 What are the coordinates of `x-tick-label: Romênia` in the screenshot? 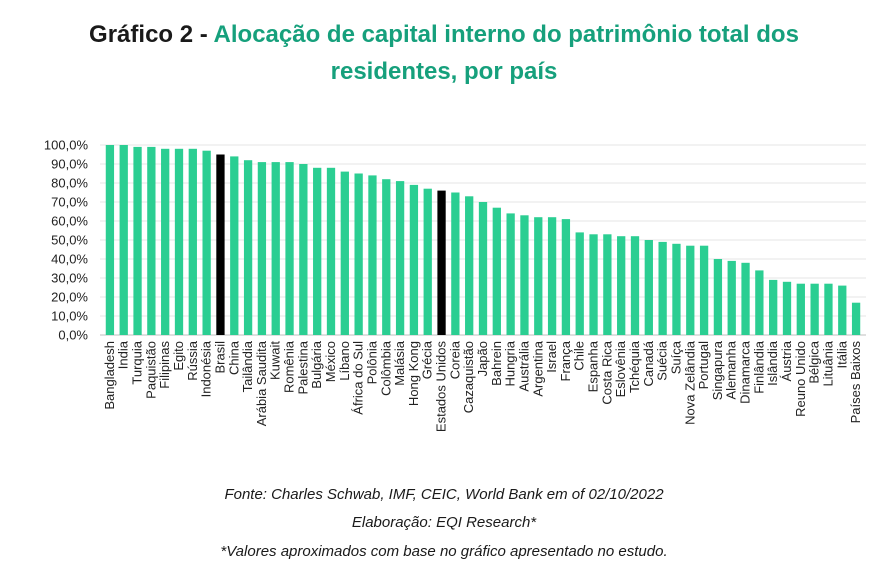 It's located at (289, 366).